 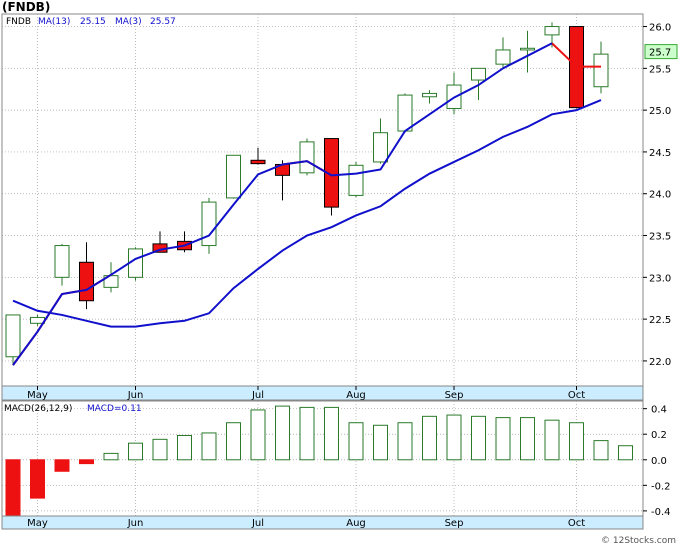 What do you see at coordinates (659, 461) in the screenshot?
I see `macd-tick-label: 0.0` at bounding box center [659, 461].